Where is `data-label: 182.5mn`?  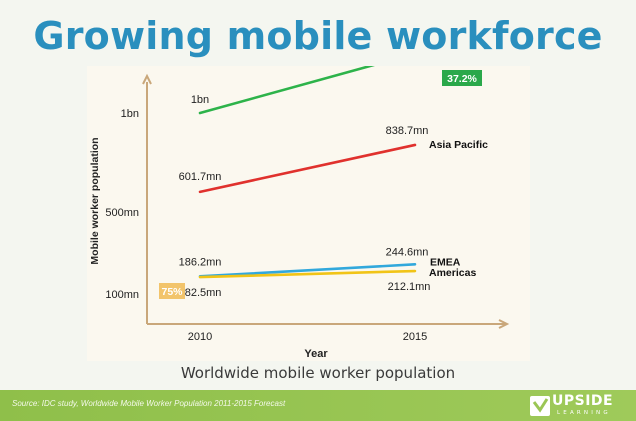
data-label: 182.5mn is located at coordinates (200, 293).